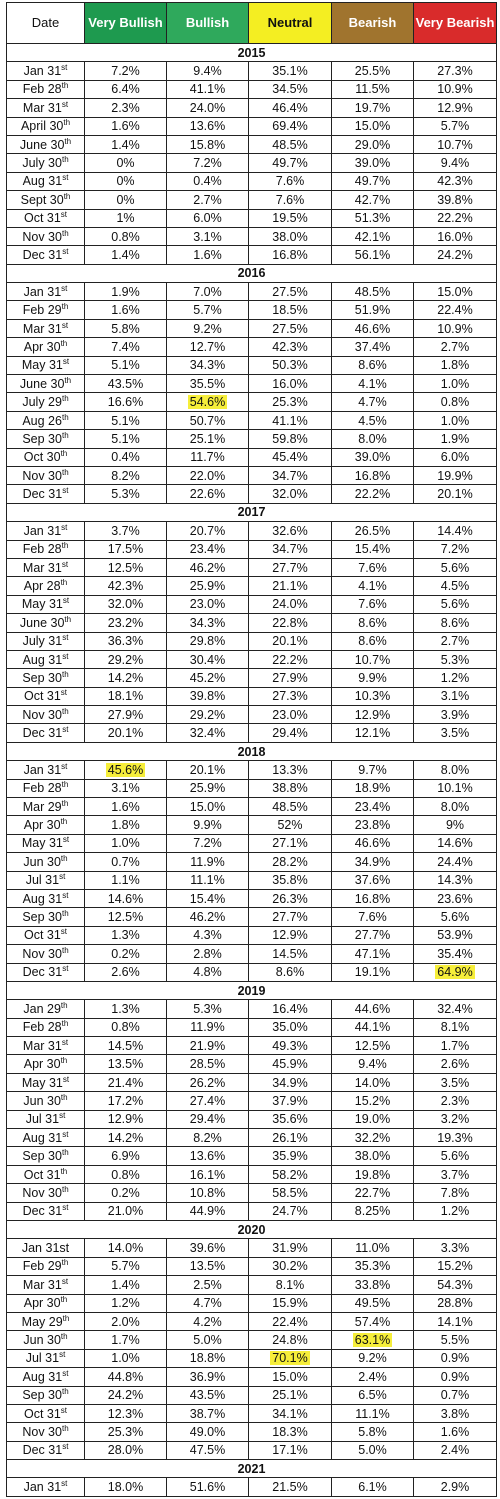  I want to click on column-header: Date, so click(45, 23).